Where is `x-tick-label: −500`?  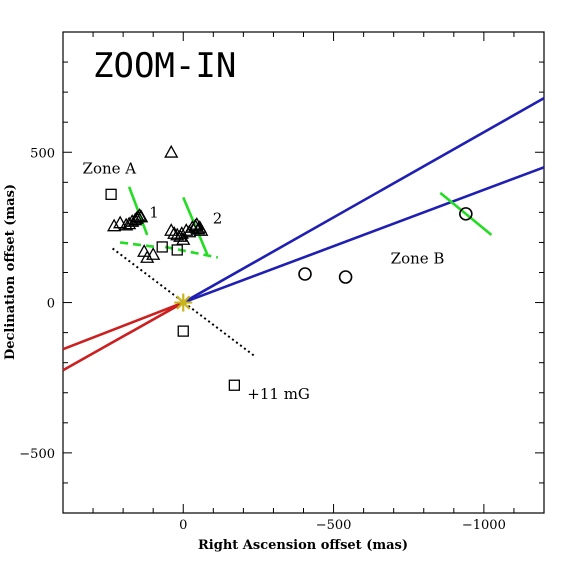 x-tick-label: −500 is located at coordinates (334, 525).